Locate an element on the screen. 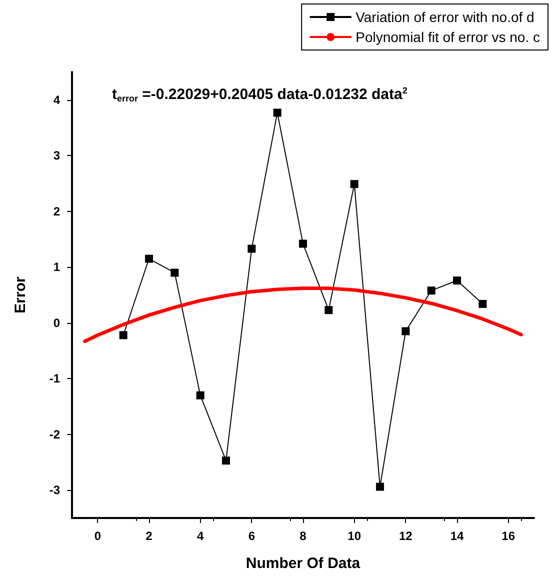 The width and height of the screenshot is (552, 580). x-tick-label: 16 is located at coordinates (509, 536).